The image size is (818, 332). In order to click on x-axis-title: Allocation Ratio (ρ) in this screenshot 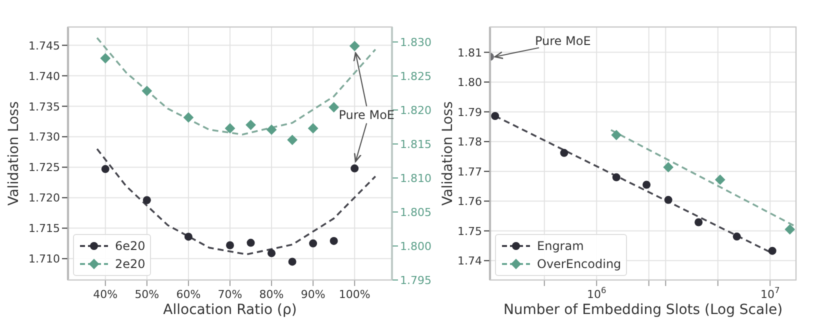, I will do `click(230, 310)`.